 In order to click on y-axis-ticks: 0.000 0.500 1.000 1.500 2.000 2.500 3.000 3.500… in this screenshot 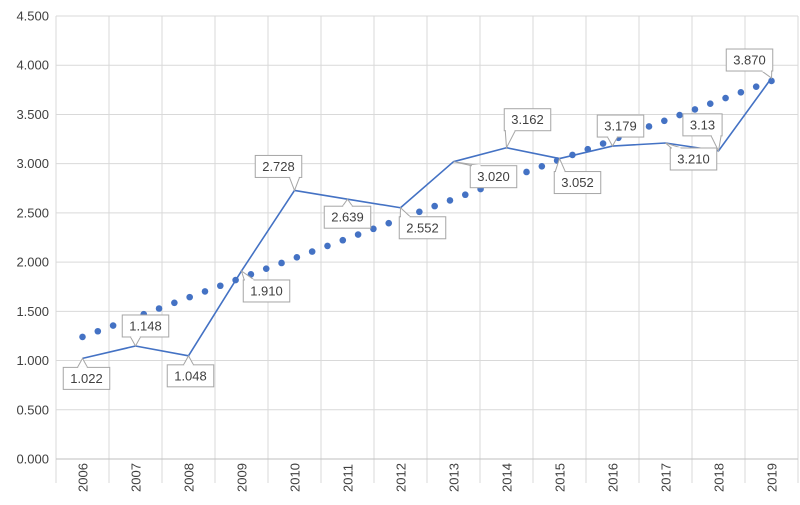, I will do `click(32, 238)`.